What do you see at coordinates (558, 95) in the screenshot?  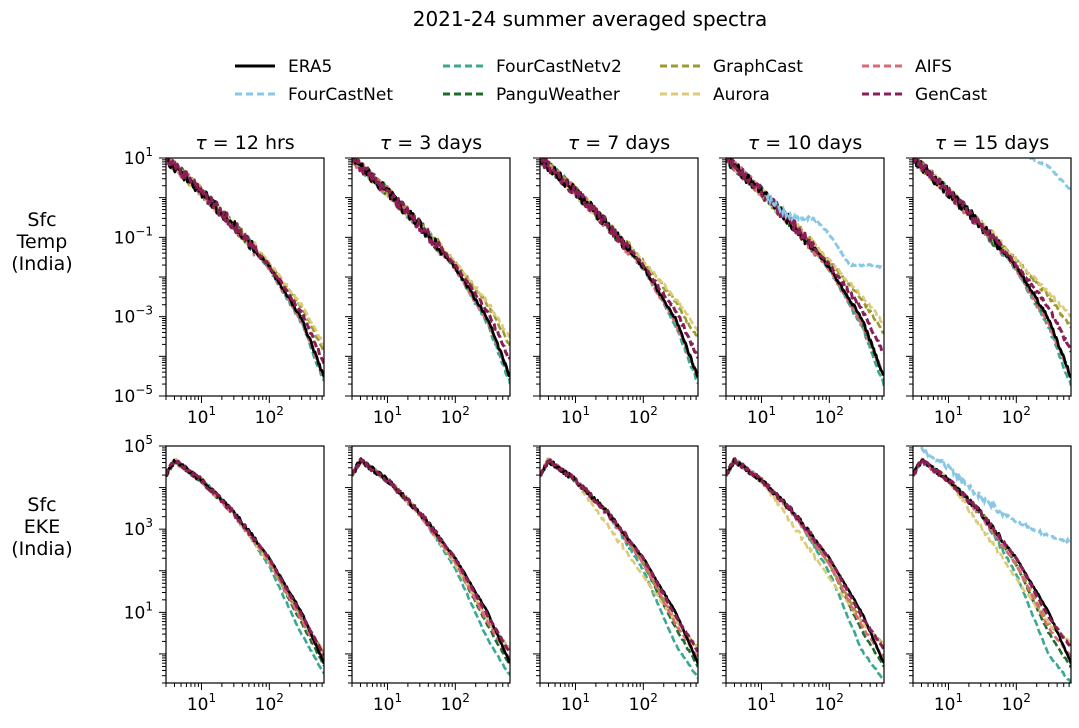 I see `legend-label: PanguWeather` at bounding box center [558, 95].